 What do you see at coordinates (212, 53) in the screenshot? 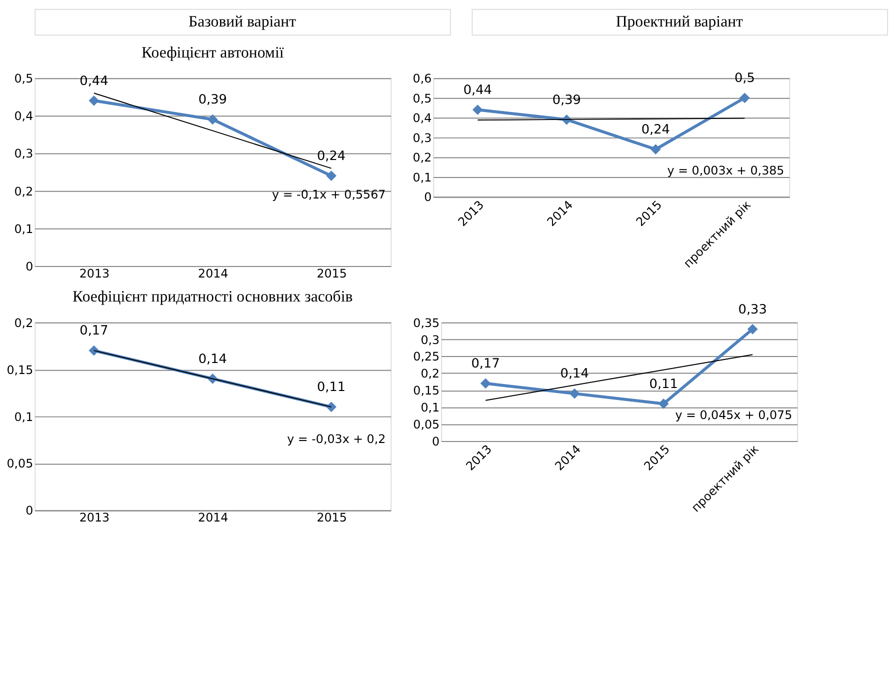
I see `chart-title: Коефіцієнт автономії` at bounding box center [212, 53].